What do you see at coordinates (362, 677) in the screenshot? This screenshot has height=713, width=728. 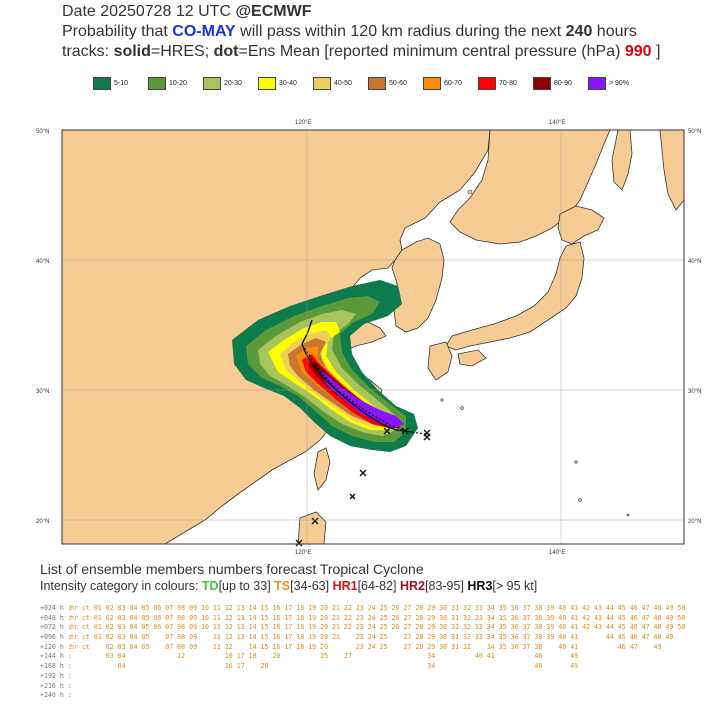 I see `ensemble-row: +192 h :` at bounding box center [362, 677].